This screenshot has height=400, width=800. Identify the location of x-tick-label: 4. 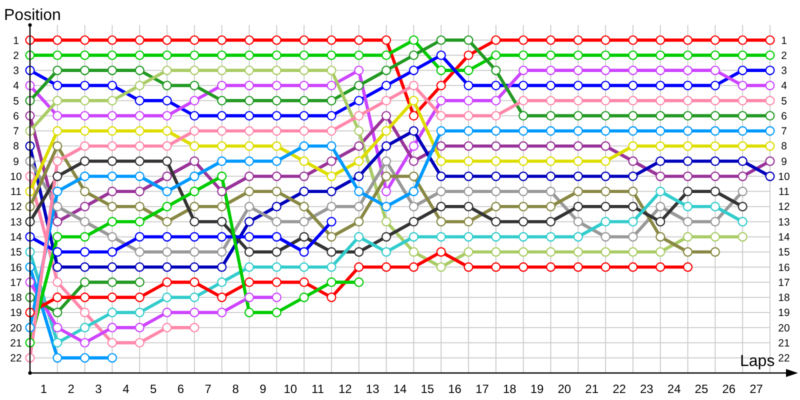
(126, 389).